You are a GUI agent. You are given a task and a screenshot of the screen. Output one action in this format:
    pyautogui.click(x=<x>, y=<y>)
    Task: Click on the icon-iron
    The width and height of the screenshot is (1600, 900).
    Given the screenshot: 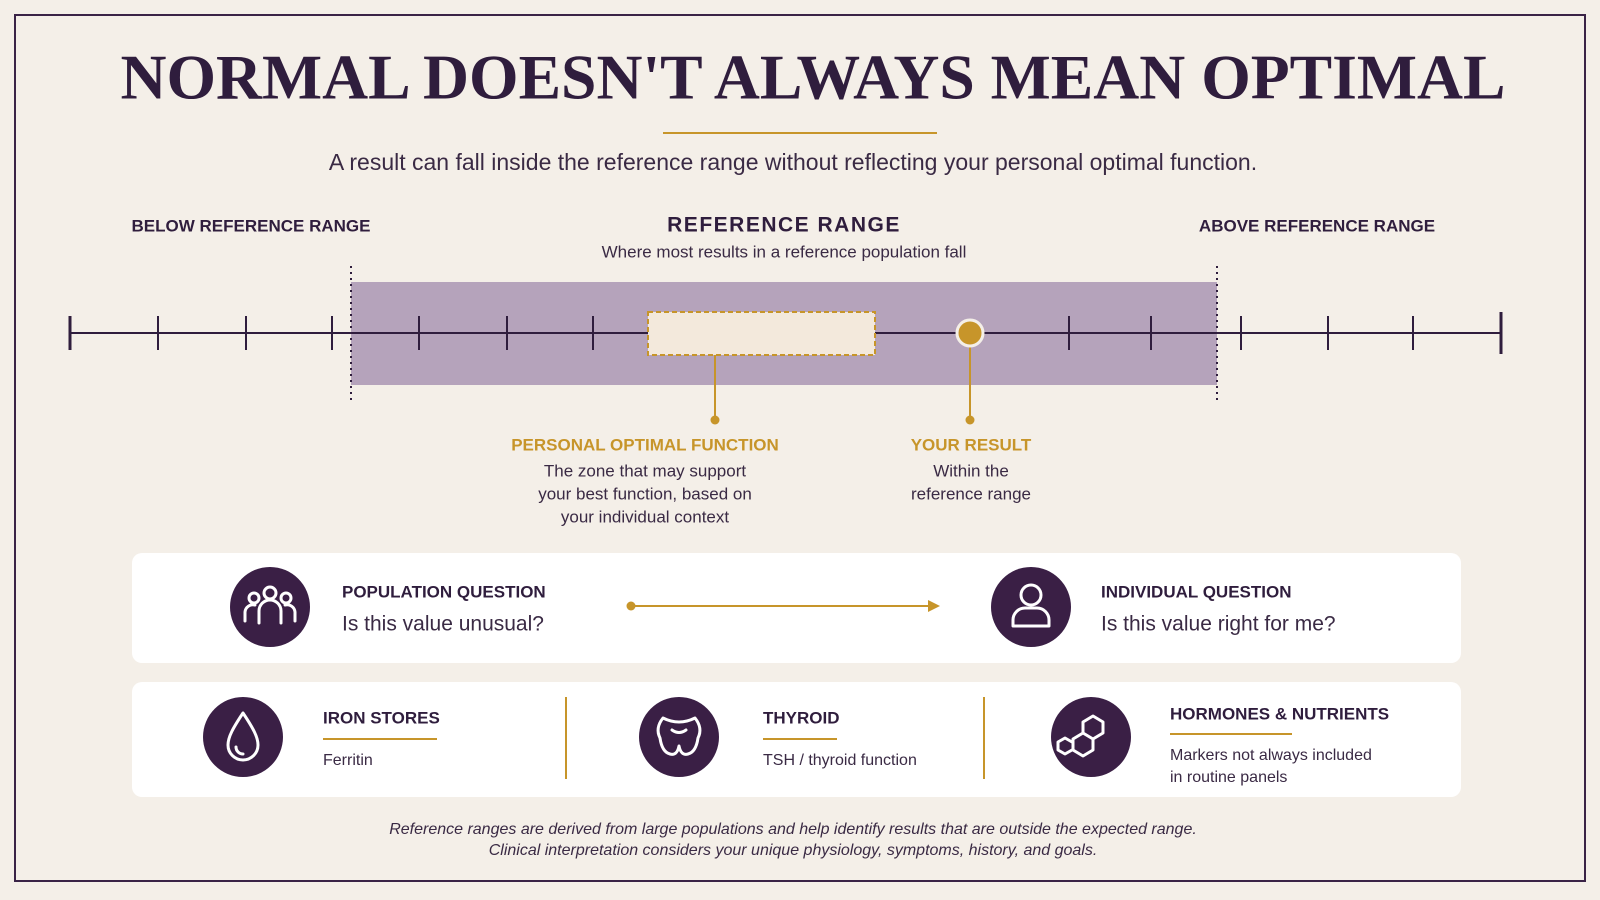 What is the action you would take?
    pyautogui.click(x=243, y=737)
    